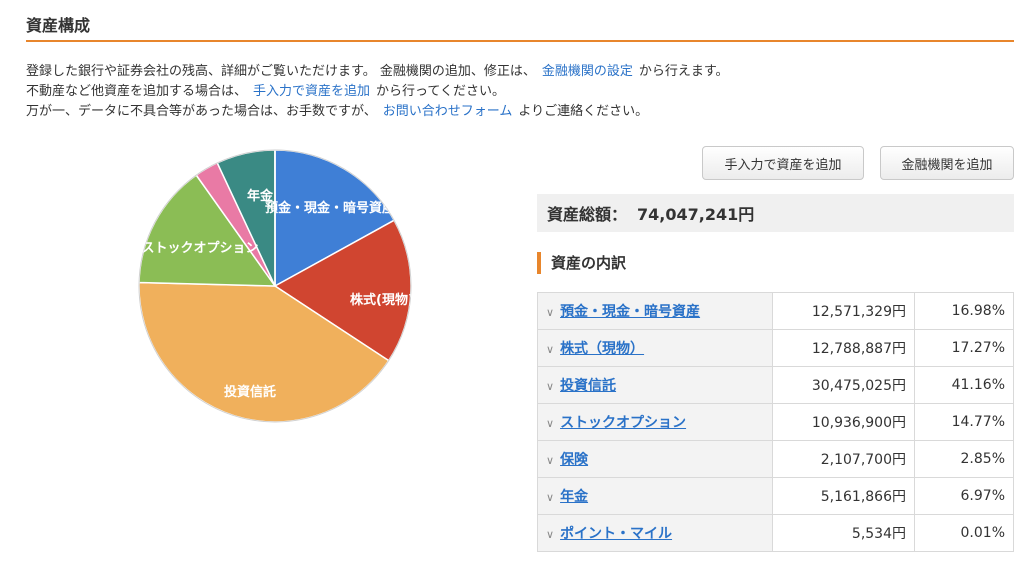 This screenshot has height=563, width=1024. Describe the element at coordinates (199, 248) in the screenshot. I see `pie-slice-label: ストックオプション` at that location.